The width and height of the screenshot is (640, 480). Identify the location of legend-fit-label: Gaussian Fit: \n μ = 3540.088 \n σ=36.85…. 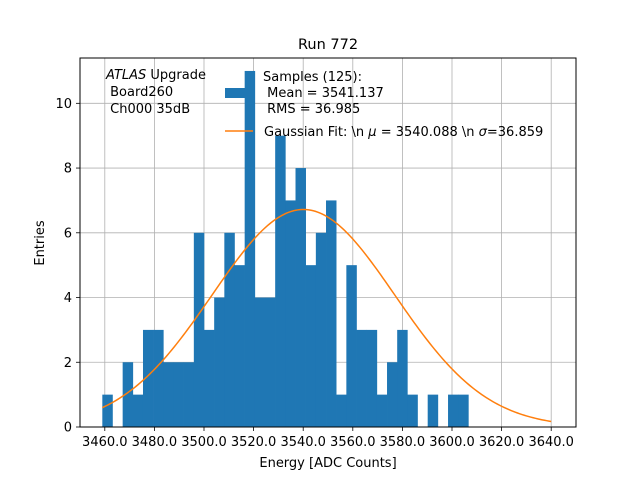
(403, 132).